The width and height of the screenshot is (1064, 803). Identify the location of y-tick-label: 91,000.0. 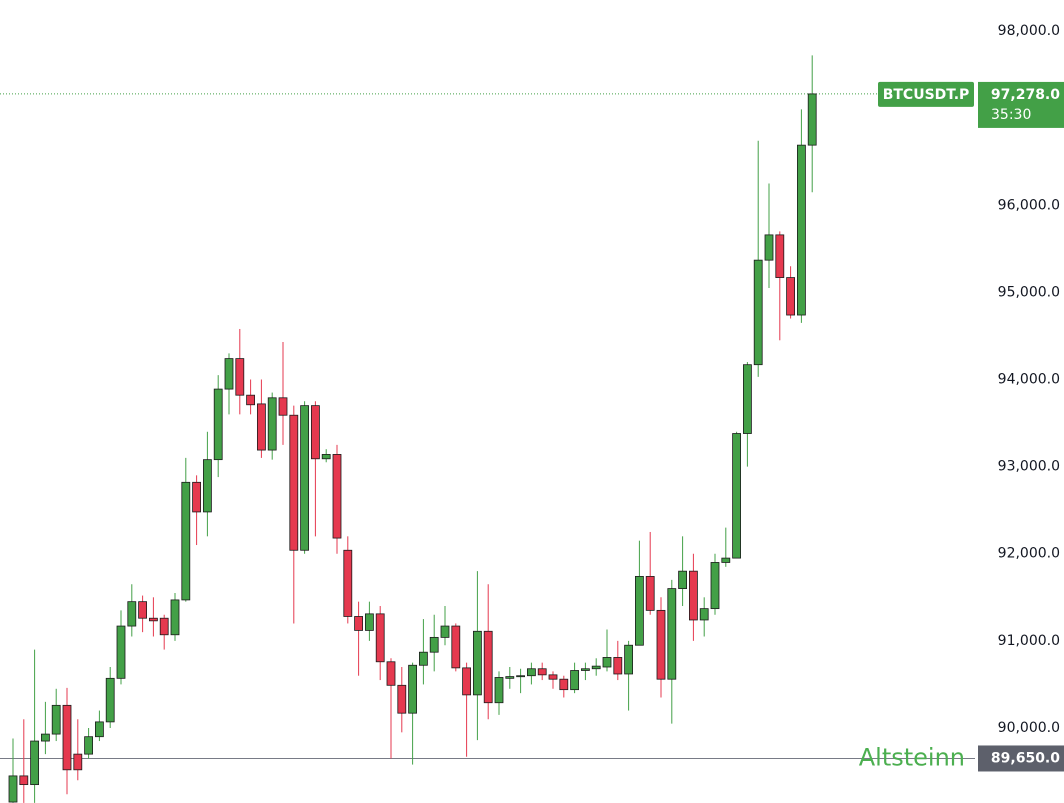
(1029, 641).